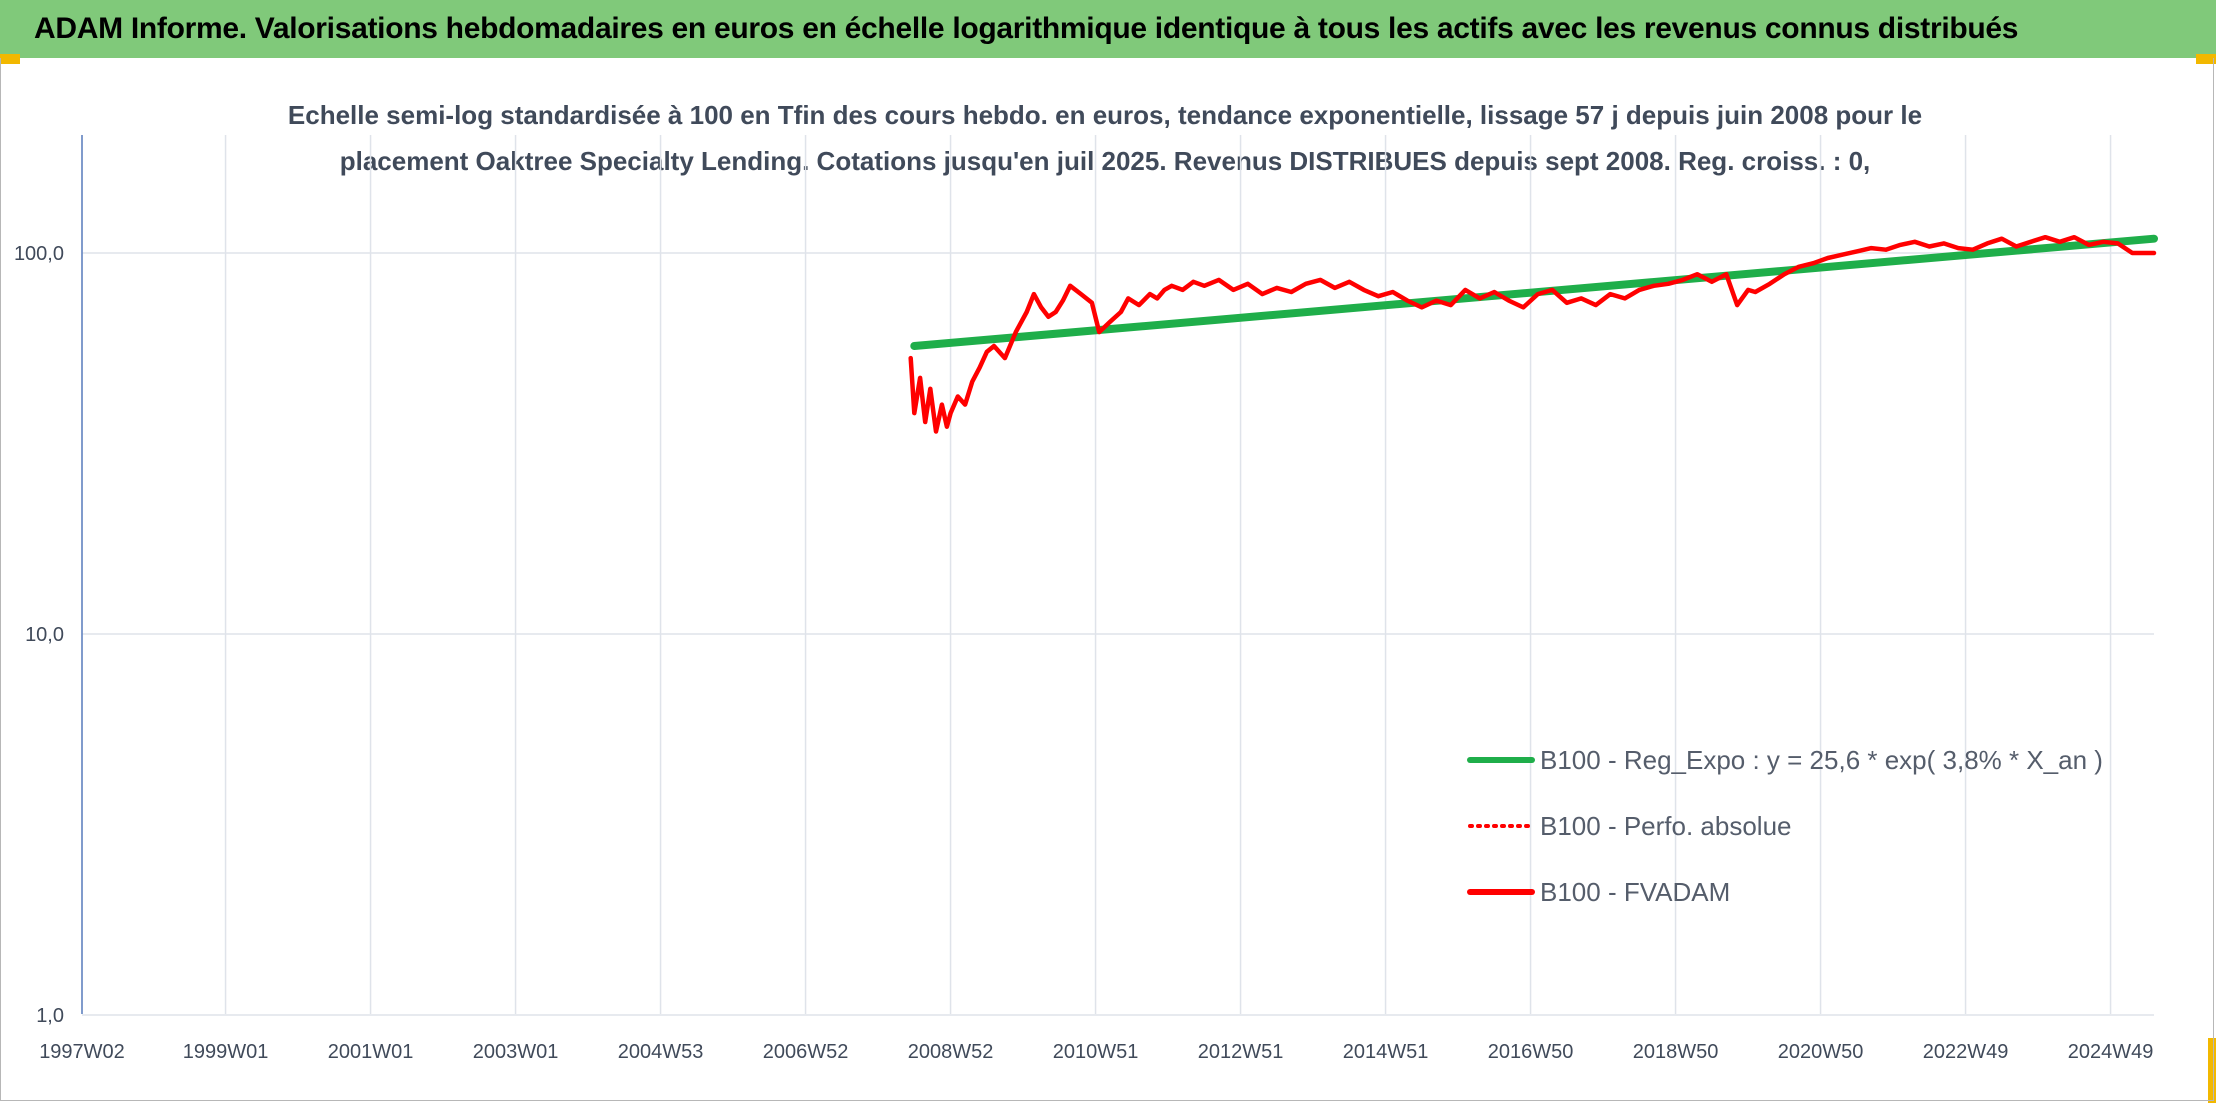  I want to click on x-tick-label: 2022W49, so click(1966, 1052).